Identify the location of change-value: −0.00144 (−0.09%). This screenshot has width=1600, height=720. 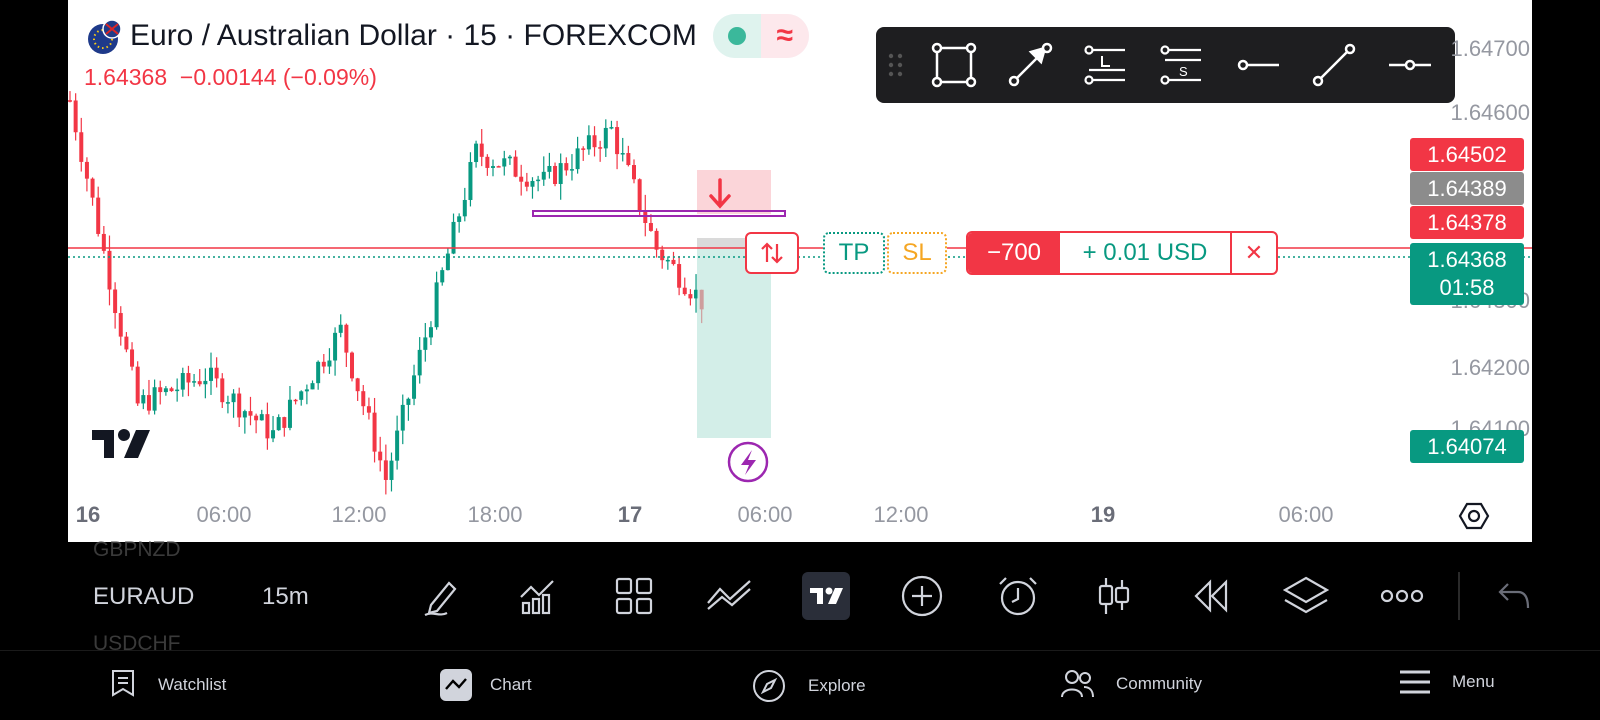
(278, 77).